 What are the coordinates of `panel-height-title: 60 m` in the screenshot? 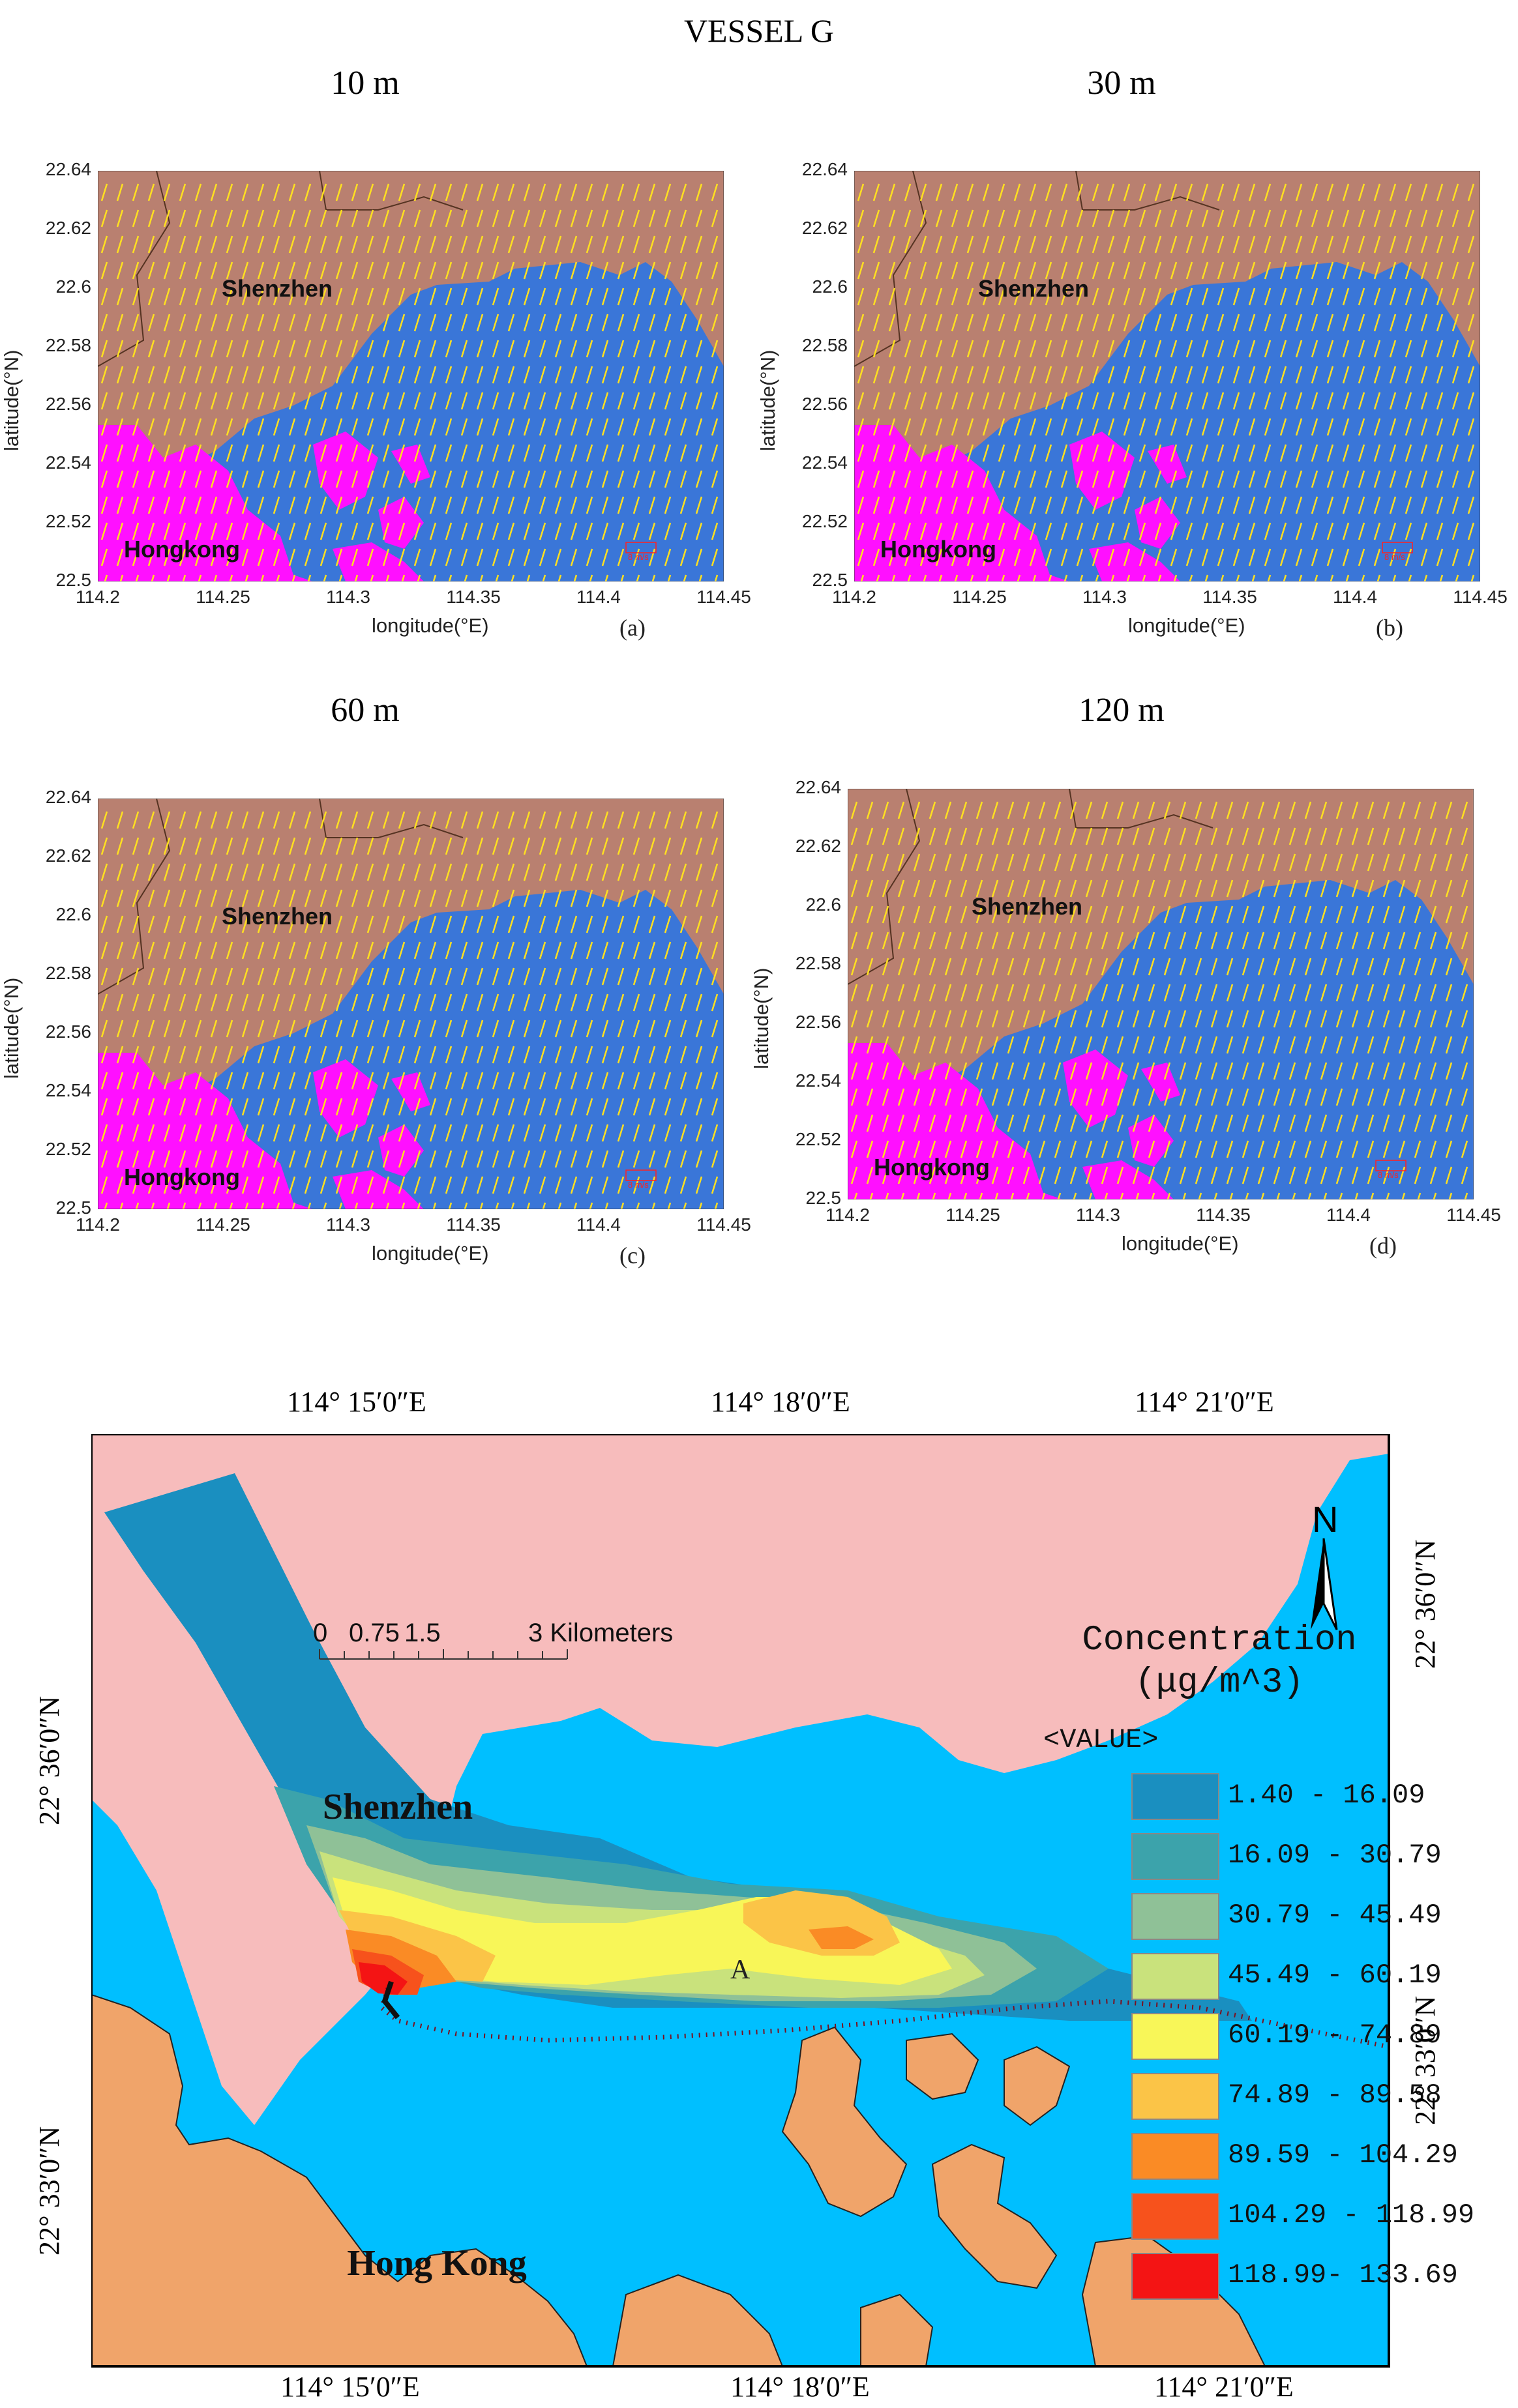 It's located at (366, 710).